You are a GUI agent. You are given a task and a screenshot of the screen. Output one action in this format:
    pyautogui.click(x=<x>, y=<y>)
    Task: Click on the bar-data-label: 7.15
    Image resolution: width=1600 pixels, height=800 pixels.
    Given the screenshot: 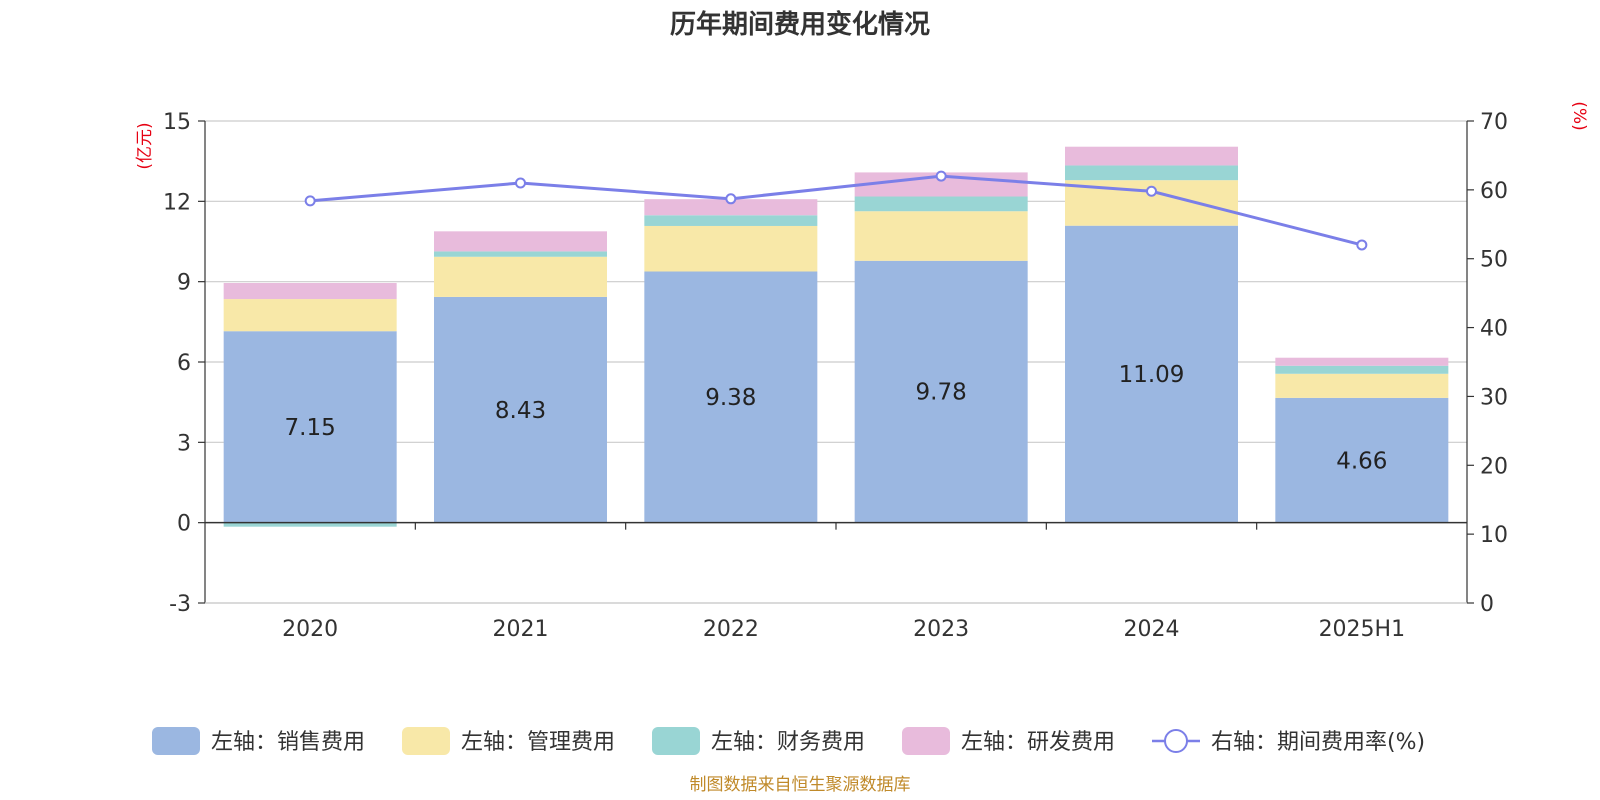 What is the action you would take?
    pyautogui.click(x=310, y=428)
    